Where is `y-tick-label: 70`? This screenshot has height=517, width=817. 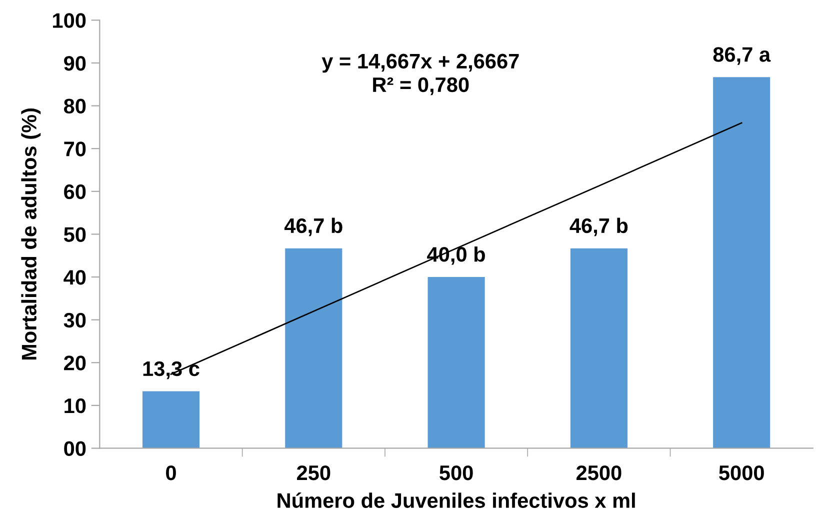
y-tick-label: 70 is located at coordinates (75, 149).